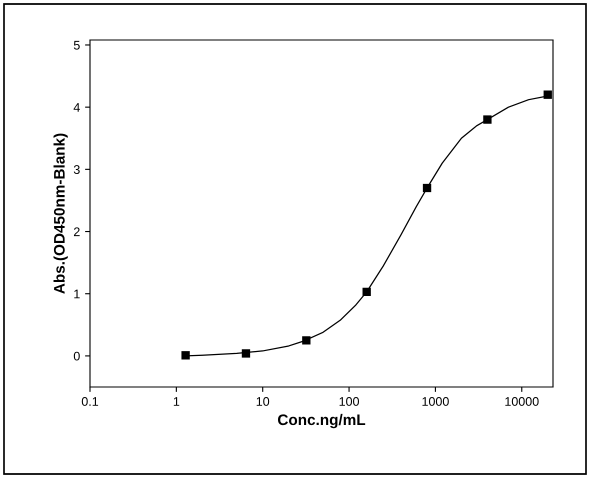 The height and width of the screenshot is (478, 590). I want to click on x-tick-label: 10, so click(263, 401).